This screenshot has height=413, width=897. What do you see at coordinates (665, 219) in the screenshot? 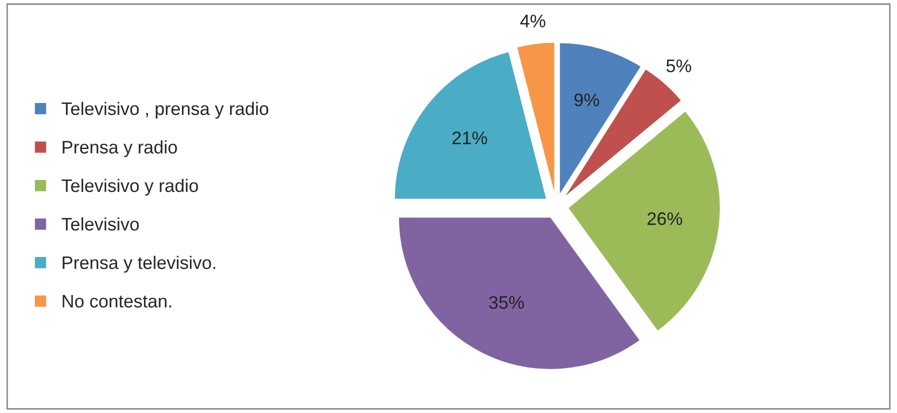
I see `data-label: 26%` at bounding box center [665, 219].